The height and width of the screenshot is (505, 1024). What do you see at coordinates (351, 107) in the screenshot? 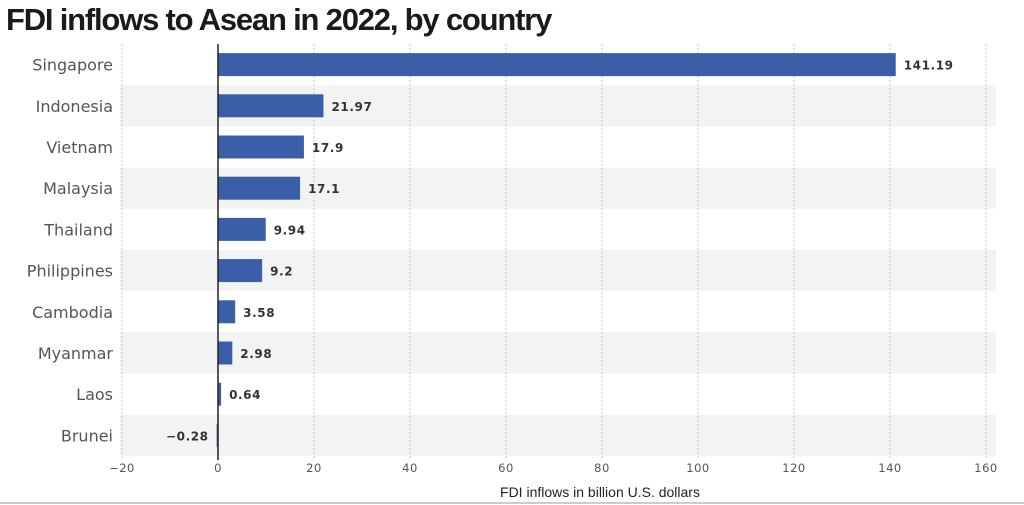
I see `value-label: 21.97` at bounding box center [351, 107].